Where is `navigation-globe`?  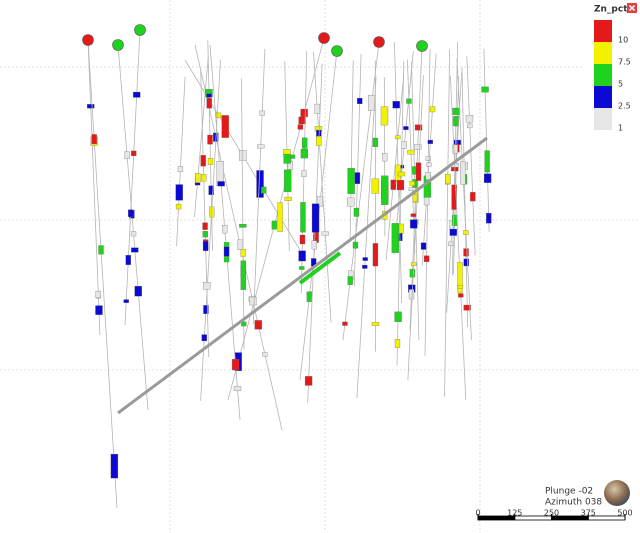
navigation-globe is located at coordinates (617, 493).